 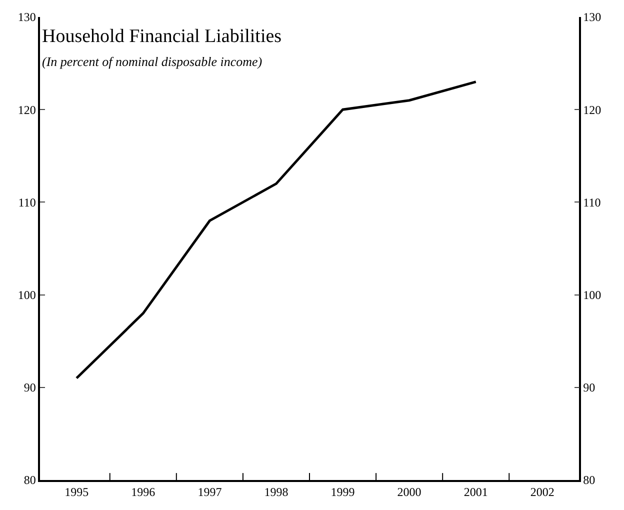 I want to click on y-tick-label: 110, so click(x=27, y=202).